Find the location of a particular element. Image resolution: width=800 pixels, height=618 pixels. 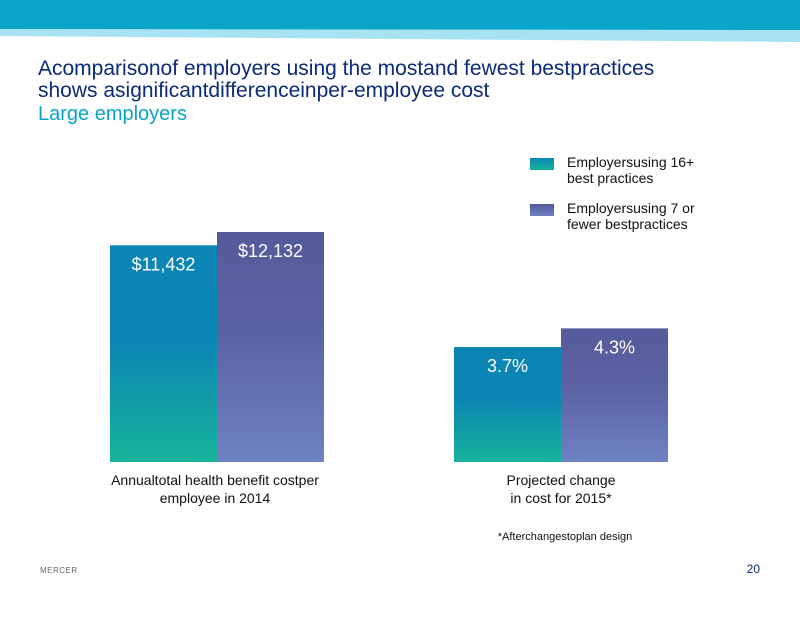

legend-label-7-or-fewer: Employersusing 7 or fewer bestpractices is located at coordinates (667, 216).